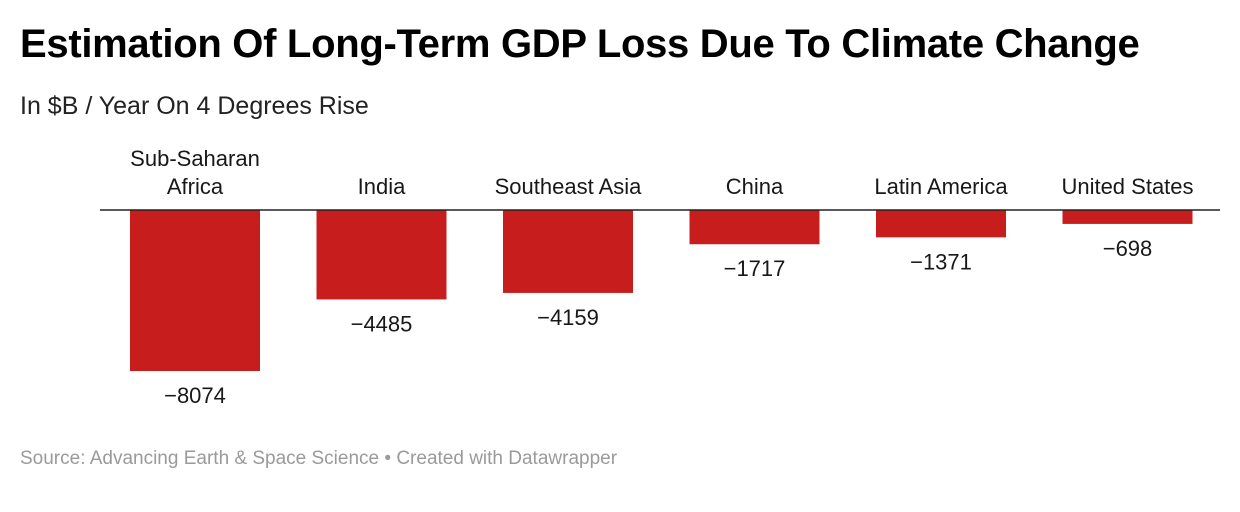 The width and height of the screenshot is (1240, 512). I want to click on category-label-5: United States, so click(1127, 186).